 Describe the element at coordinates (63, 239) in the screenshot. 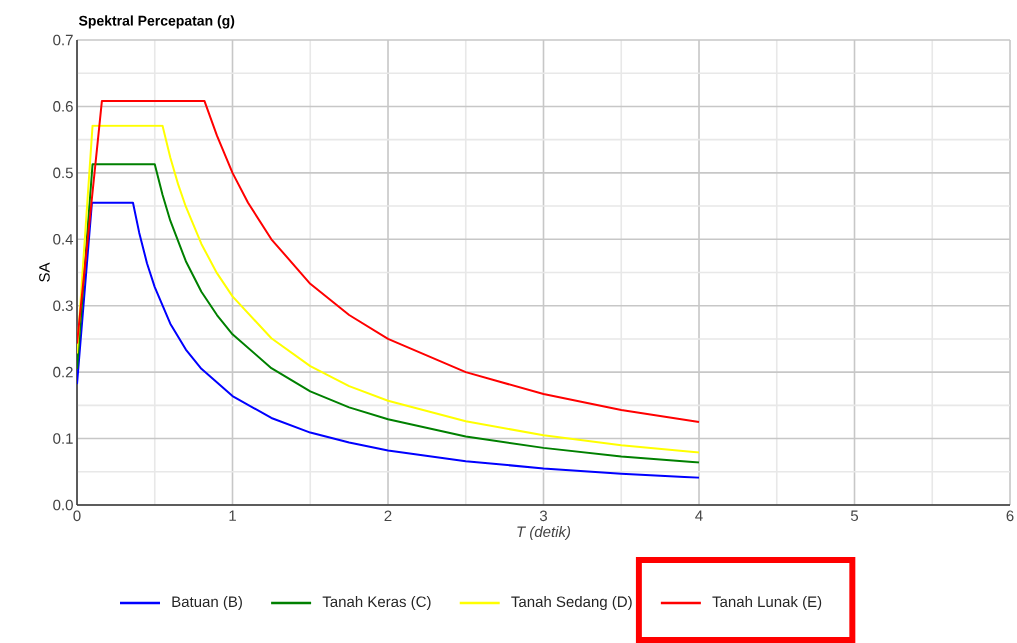

I see `y-tick-label: 0.4` at that location.